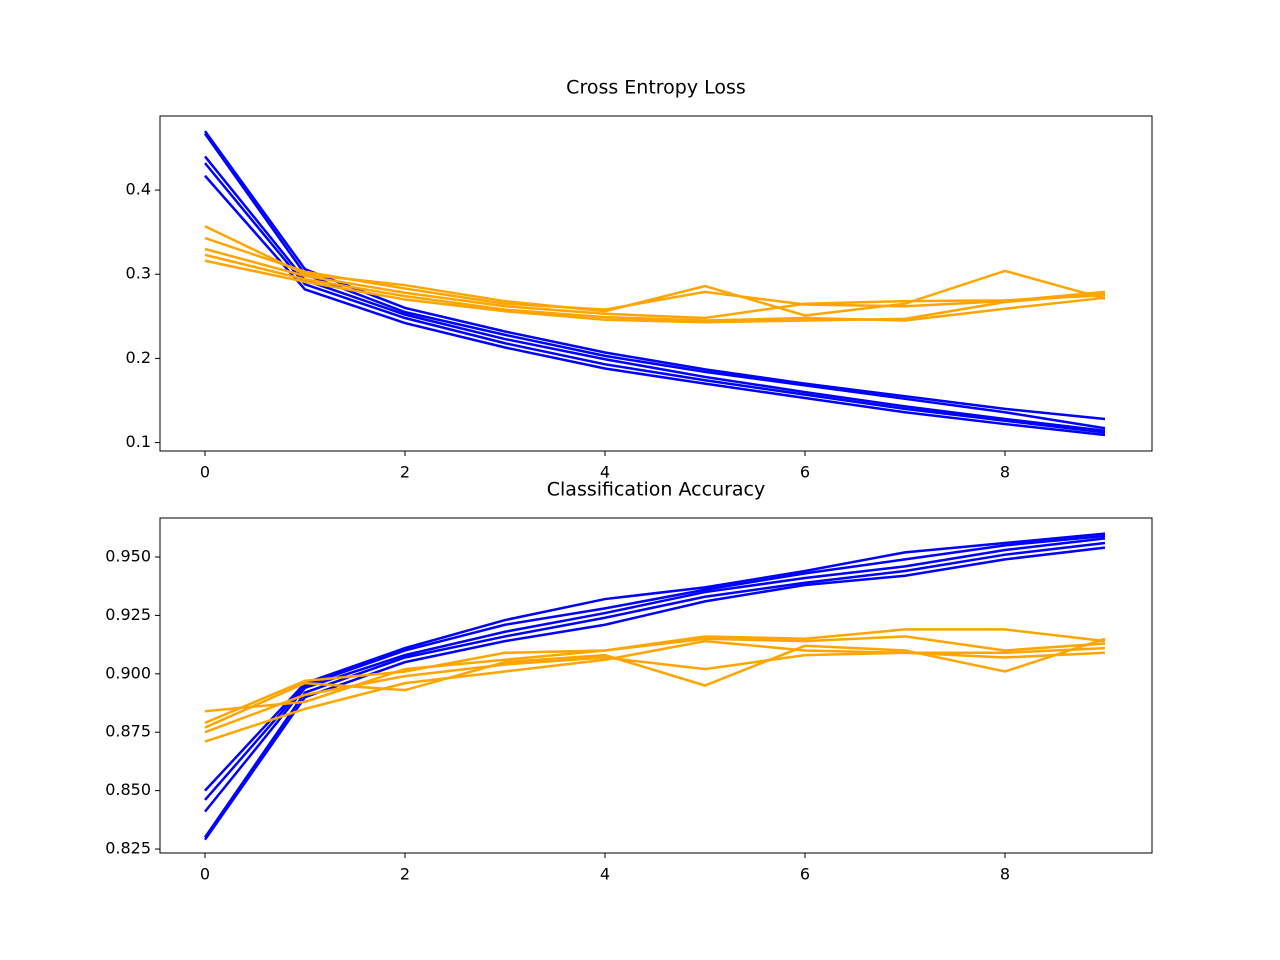 The height and width of the screenshot is (960, 1280). I want to click on y-tick-label: 0.950, so click(128, 556).